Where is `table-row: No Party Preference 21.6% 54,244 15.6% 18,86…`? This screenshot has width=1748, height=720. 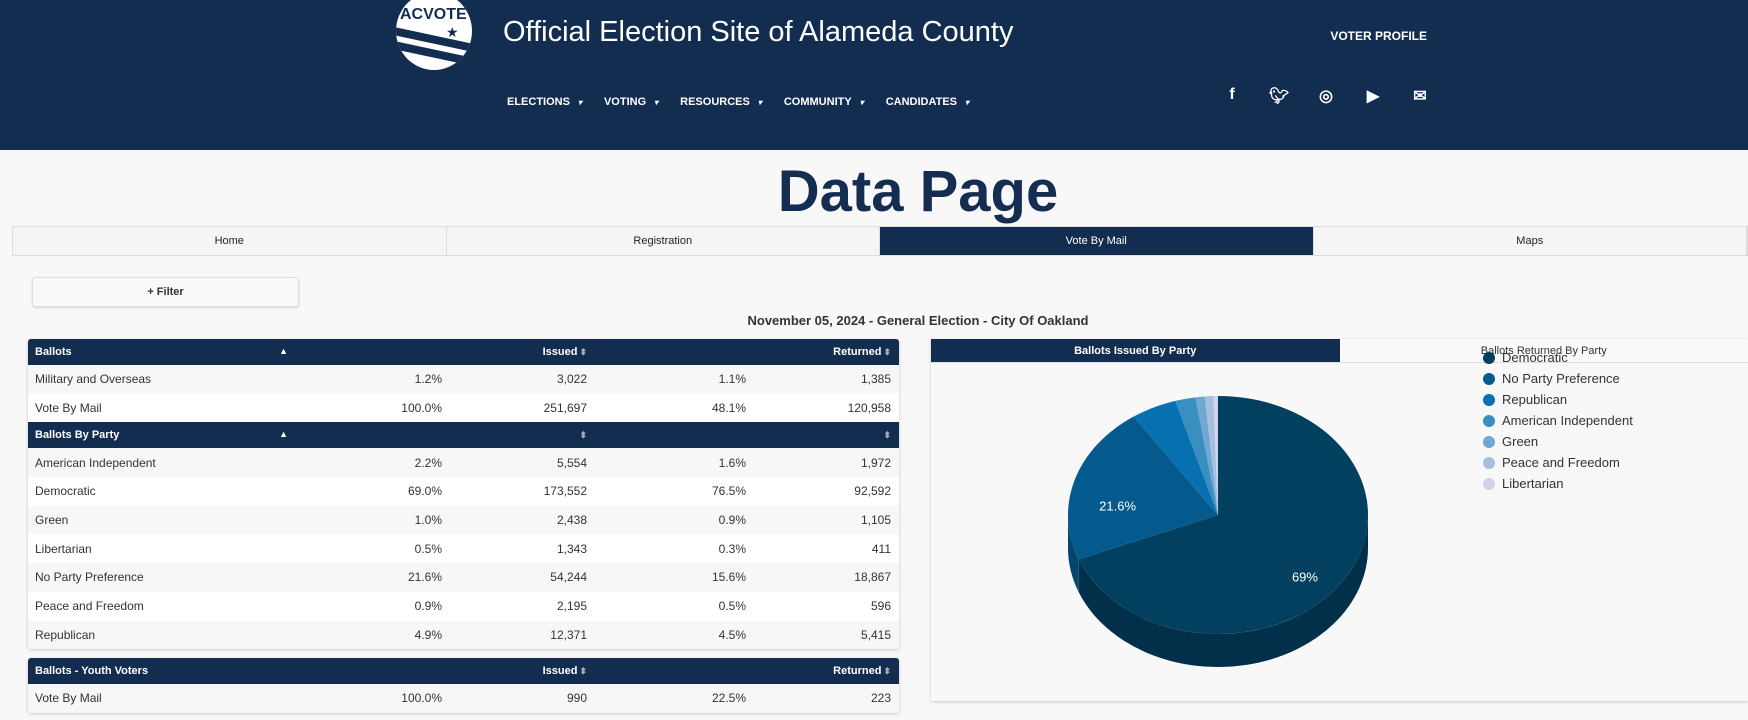 table-row: No Party Preference 21.6% 54,244 15.6% 18,86… is located at coordinates (463, 577).